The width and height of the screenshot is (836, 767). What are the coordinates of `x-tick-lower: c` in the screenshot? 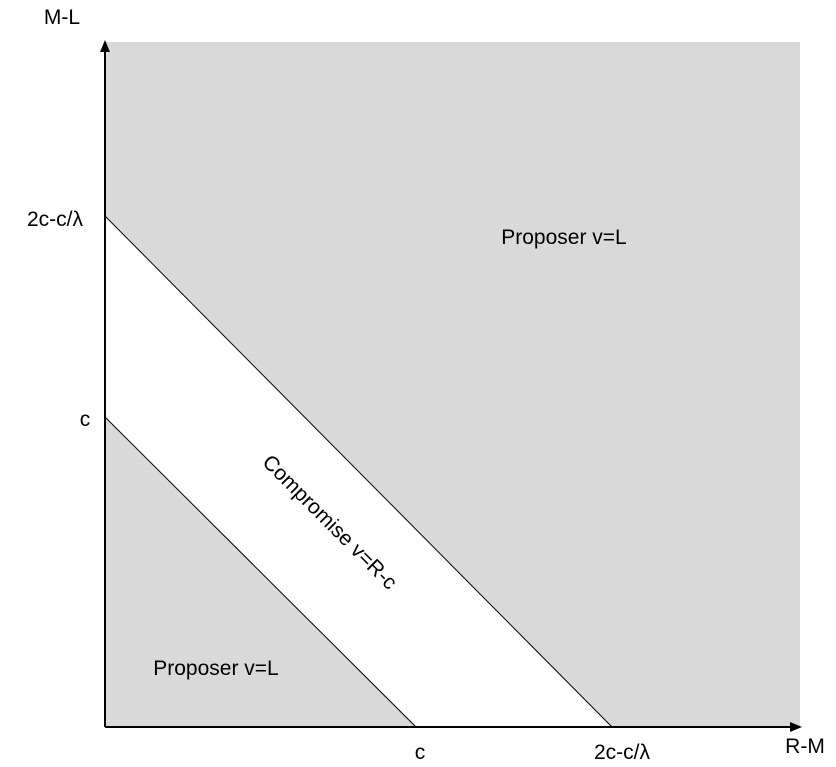 It's located at (420, 752).